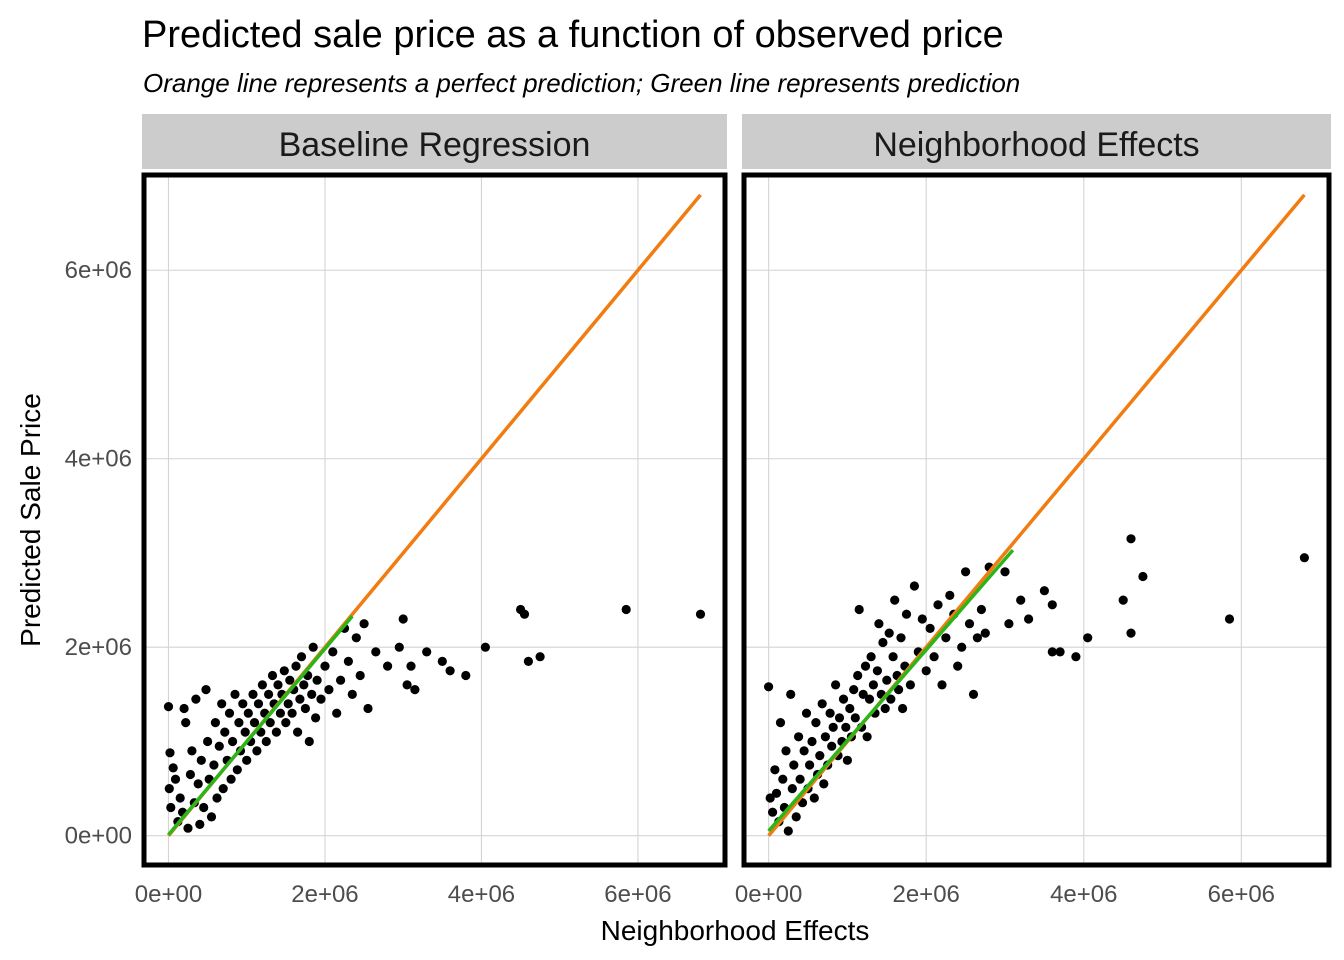 This screenshot has width=1344, height=960. What do you see at coordinates (925, 894) in the screenshot?
I see `x-tick-label: 2e+06` at bounding box center [925, 894].